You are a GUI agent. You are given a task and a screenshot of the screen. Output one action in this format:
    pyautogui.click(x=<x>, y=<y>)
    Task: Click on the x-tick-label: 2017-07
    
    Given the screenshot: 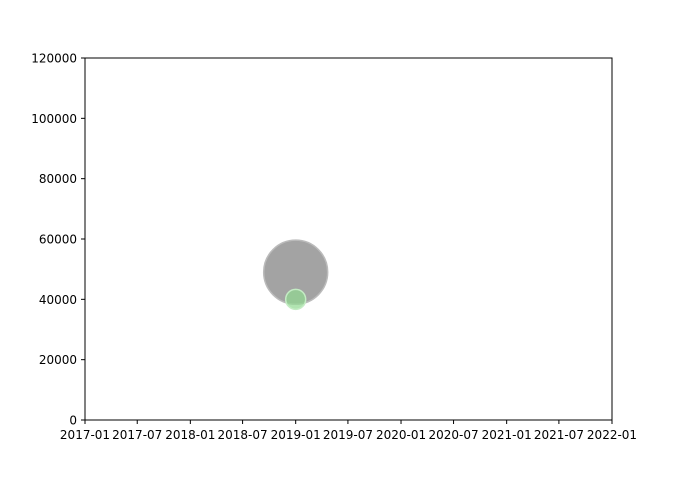 What is the action you would take?
    pyautogui.click(x=137, y=435)
    